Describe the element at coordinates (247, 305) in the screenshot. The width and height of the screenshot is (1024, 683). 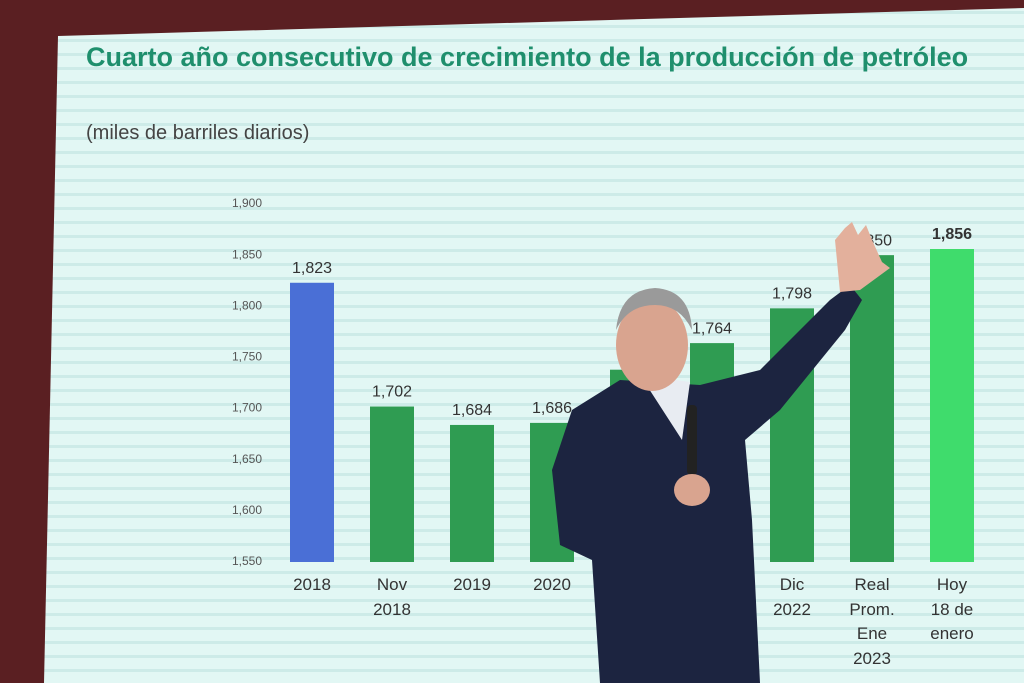
I see `y-tick-label: 1,800` at that location.